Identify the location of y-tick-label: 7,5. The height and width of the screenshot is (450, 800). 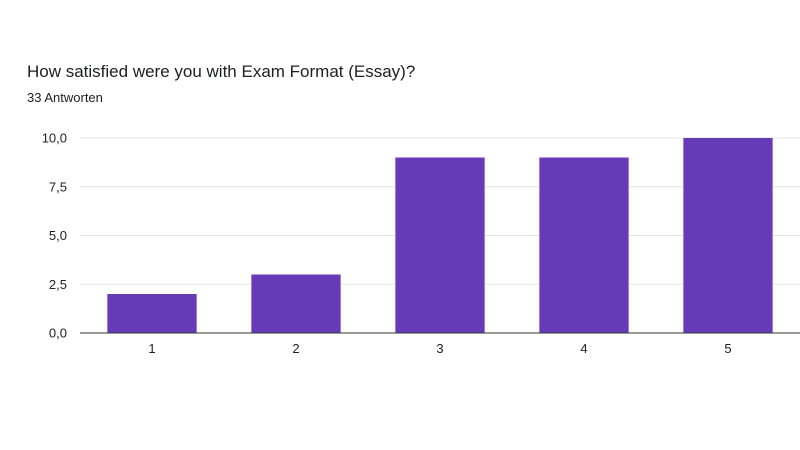
(58, 186).